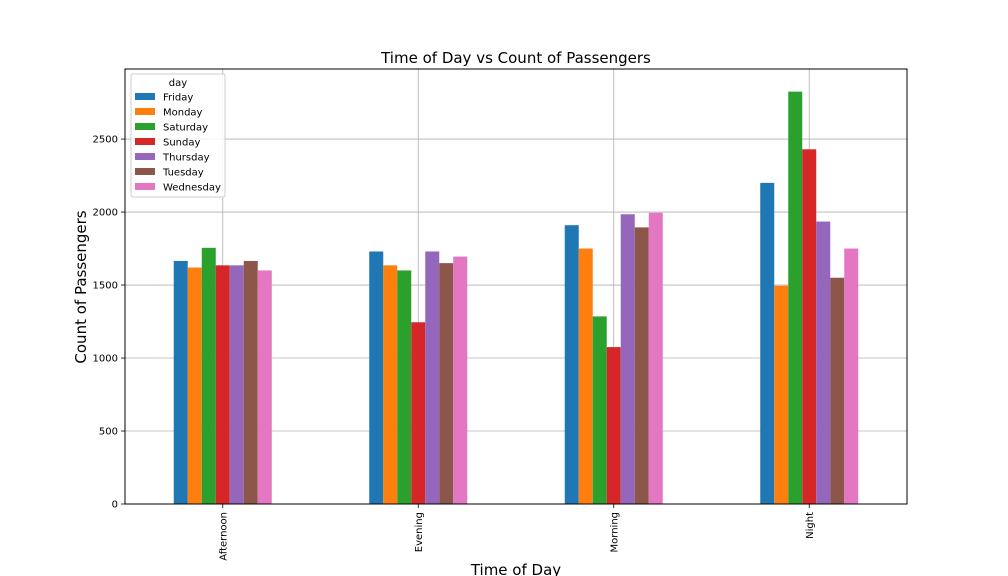  Describe the element at coordinates (178, 83) in the screenshot. I see `legend-title: day` at that location.